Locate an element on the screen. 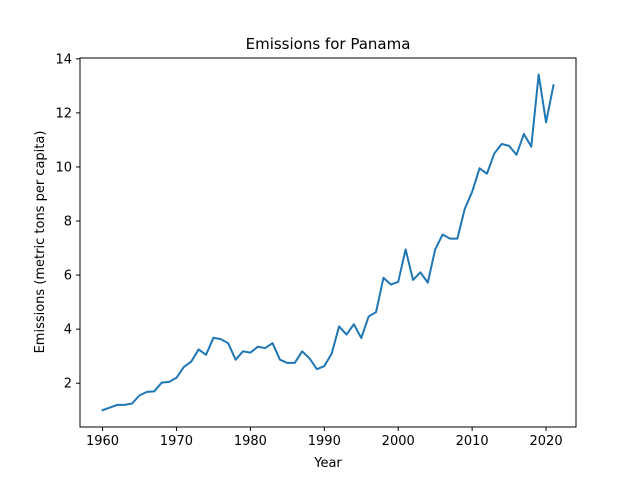  y-axis-label: Emissions (metric tons per capita) is located at coordinates (40, 242).